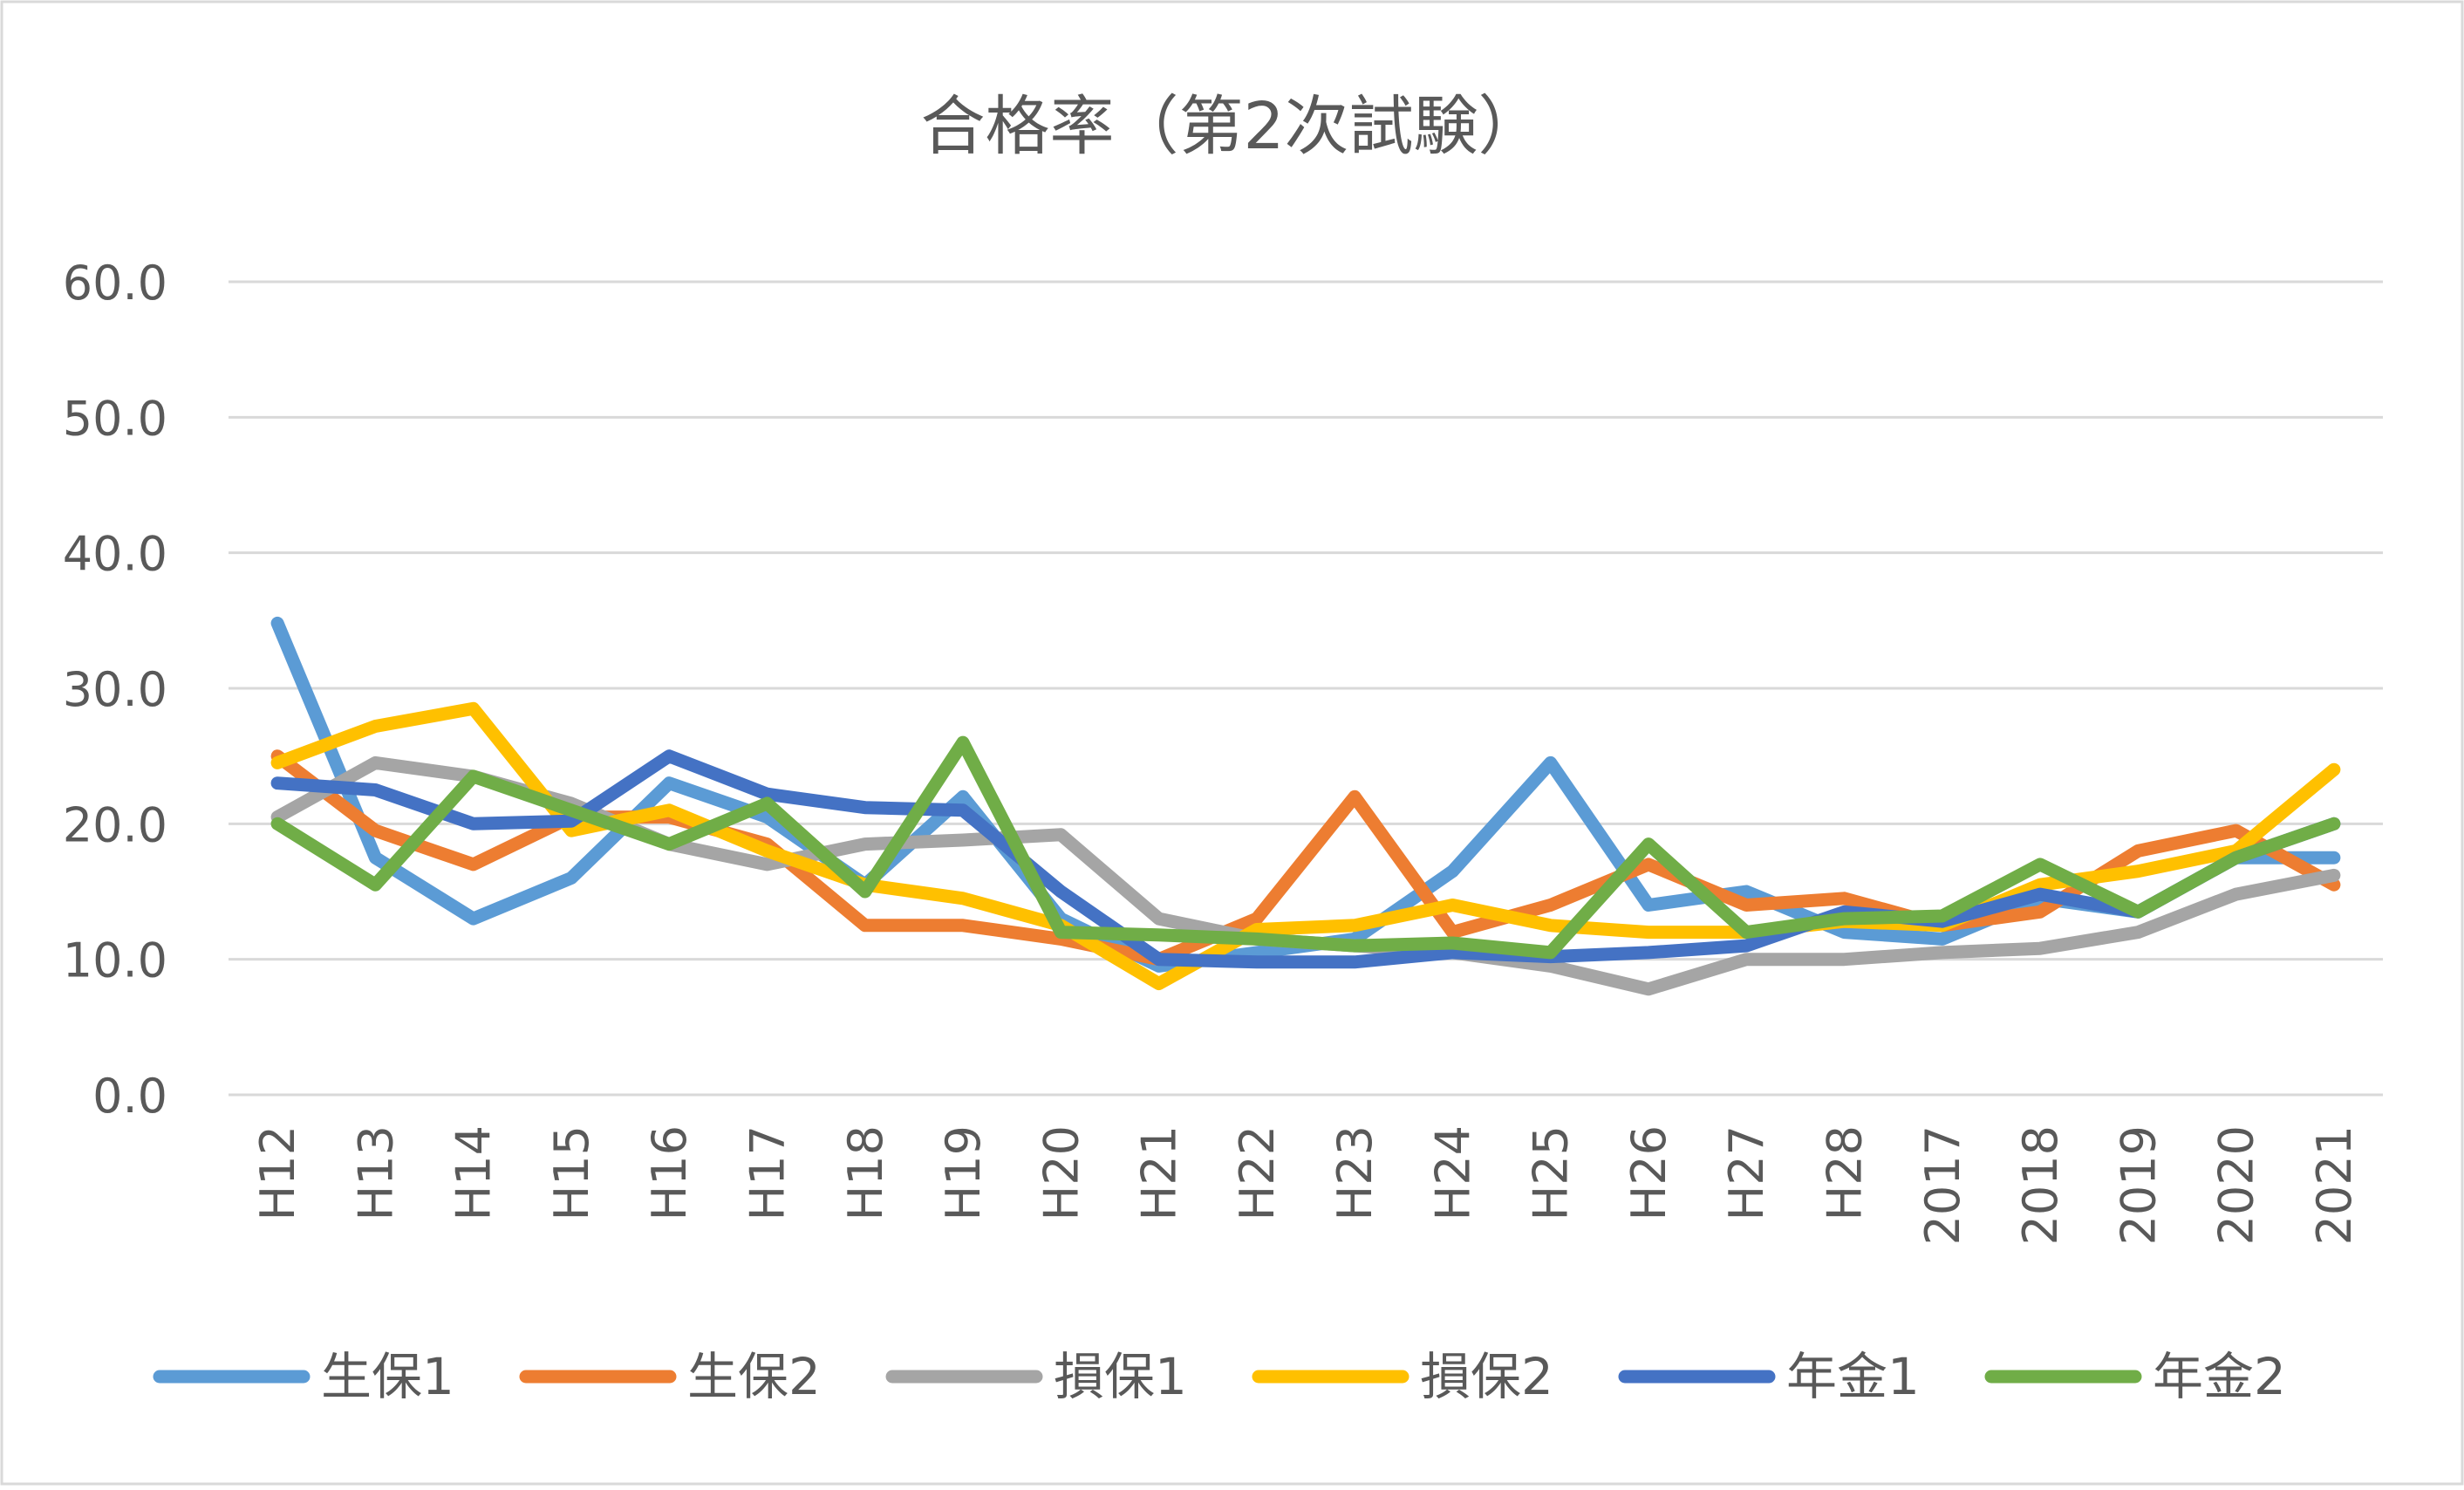 The image size is (2464, 1490). I want to click on x-tick-label: 2019, so click(2138, 1185).